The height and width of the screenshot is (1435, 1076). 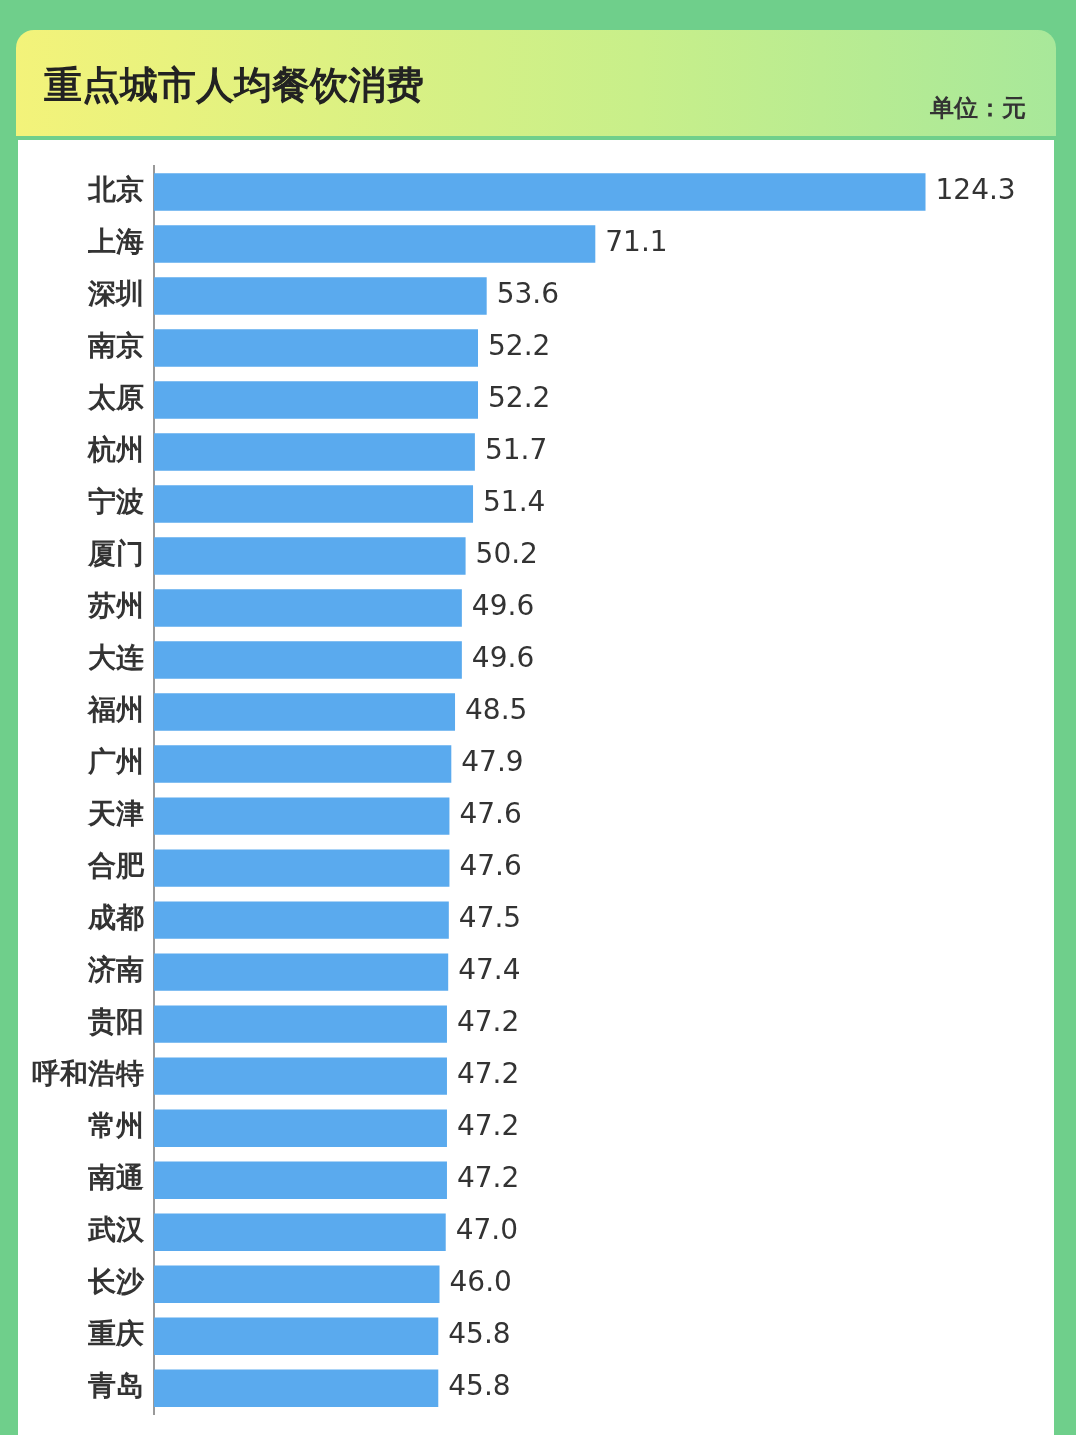 What do you see at coordinates (480, 1282) in the screenshot?
I see `data-label: 46.0` at bounding box center [480, 1282].